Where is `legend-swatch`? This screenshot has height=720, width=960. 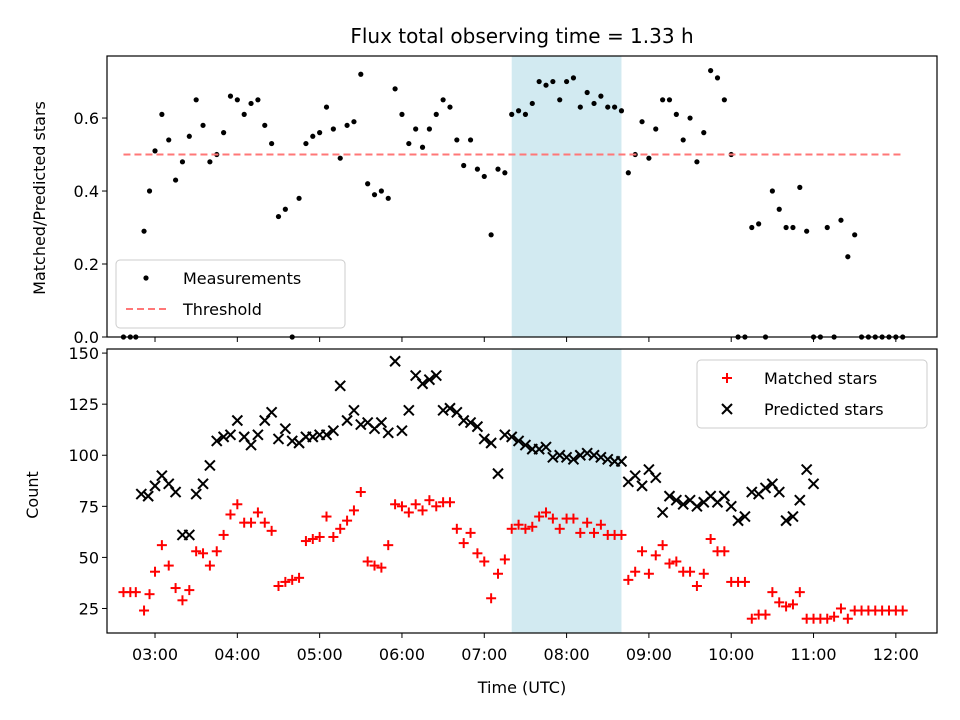
legend-swatch is located at coordinates (727, 378).